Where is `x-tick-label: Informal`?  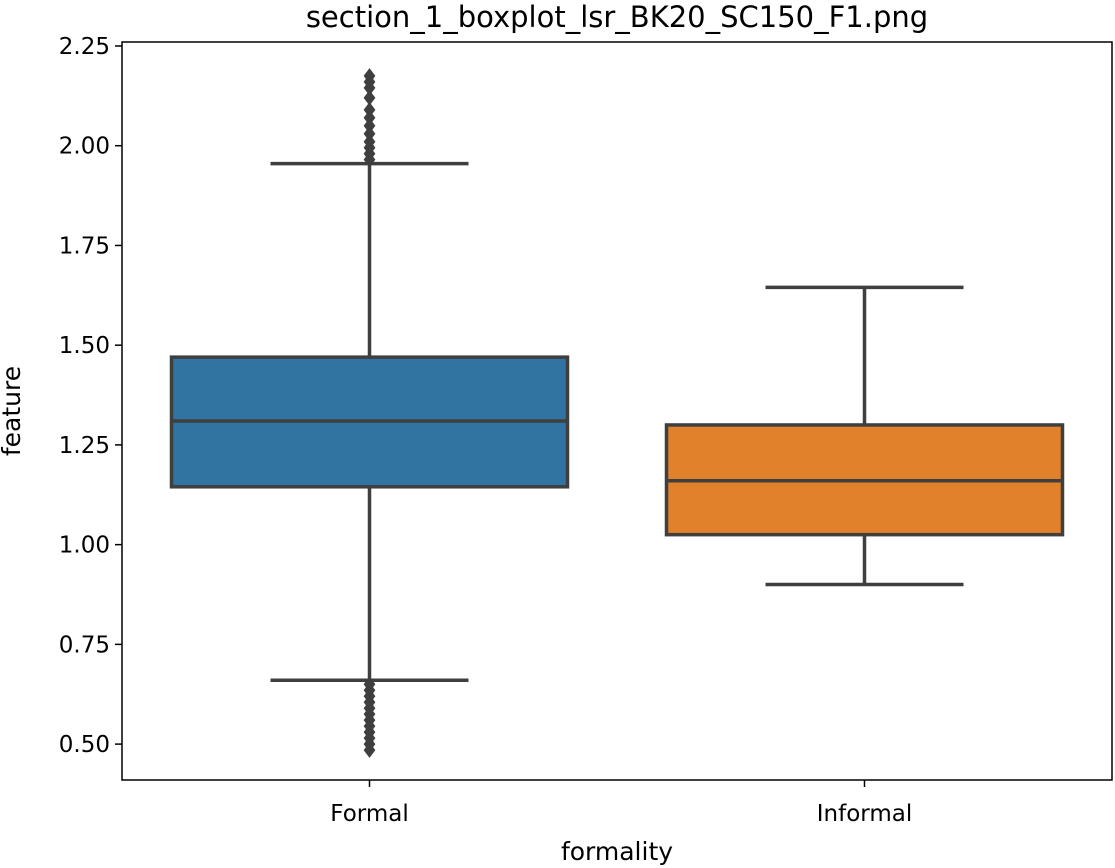 x-tick-label: Informal is located at coordinates (864, 814).